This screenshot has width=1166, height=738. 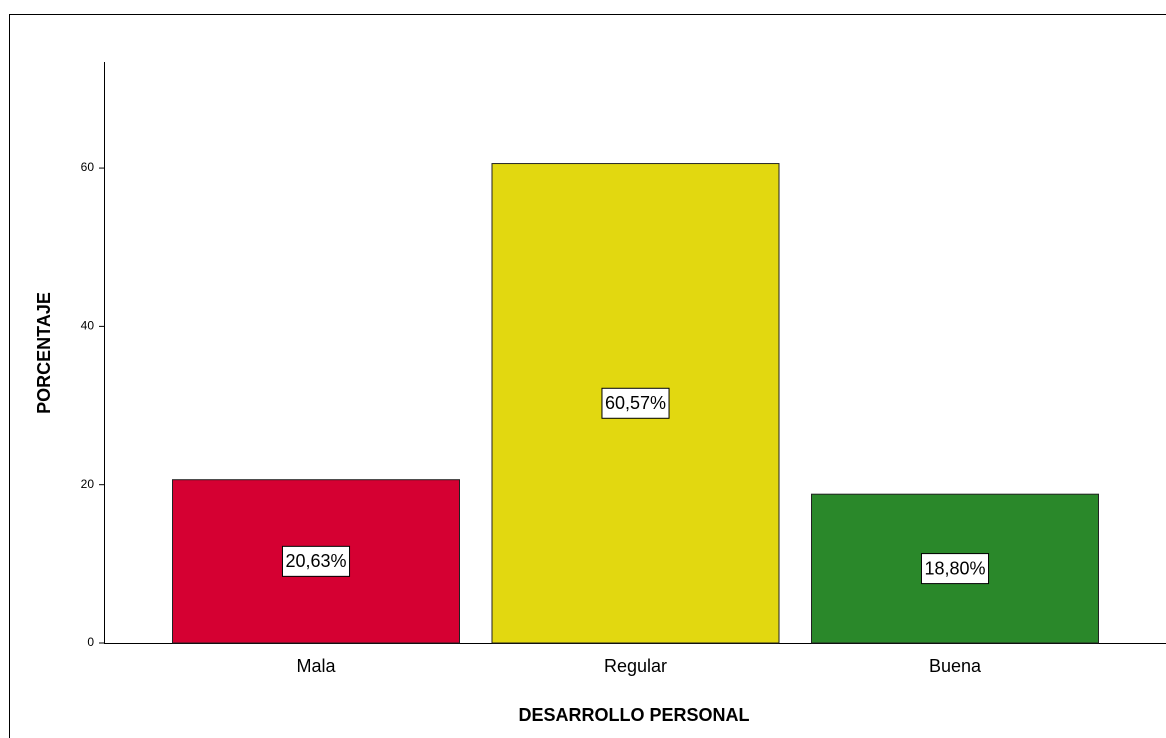 I want to click on y-tick-label: 20, so click(x=88, y=484).